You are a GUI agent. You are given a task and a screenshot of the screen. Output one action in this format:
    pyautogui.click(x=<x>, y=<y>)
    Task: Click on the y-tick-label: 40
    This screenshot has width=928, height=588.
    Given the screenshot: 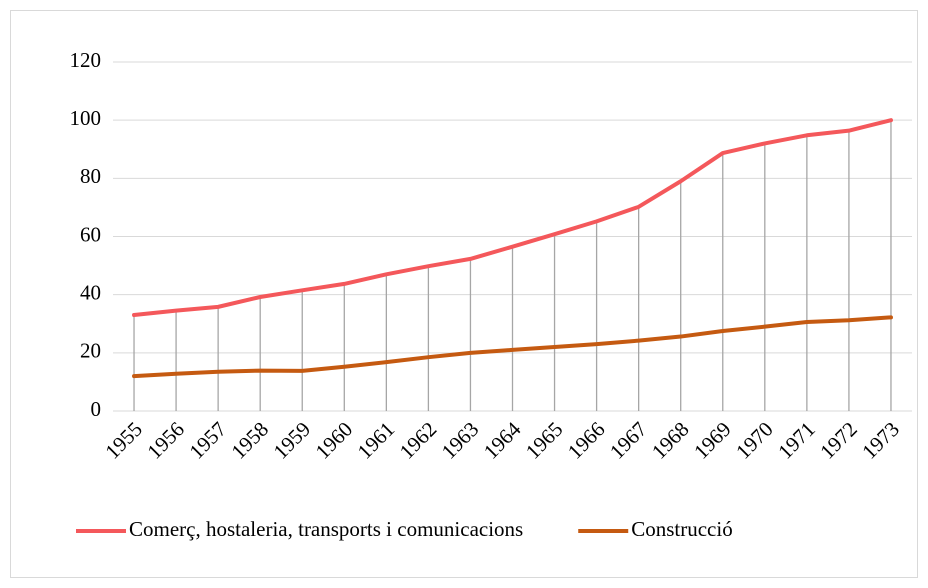 What is the action you would take?
    pyautogui.click(x=90, y=292)
    